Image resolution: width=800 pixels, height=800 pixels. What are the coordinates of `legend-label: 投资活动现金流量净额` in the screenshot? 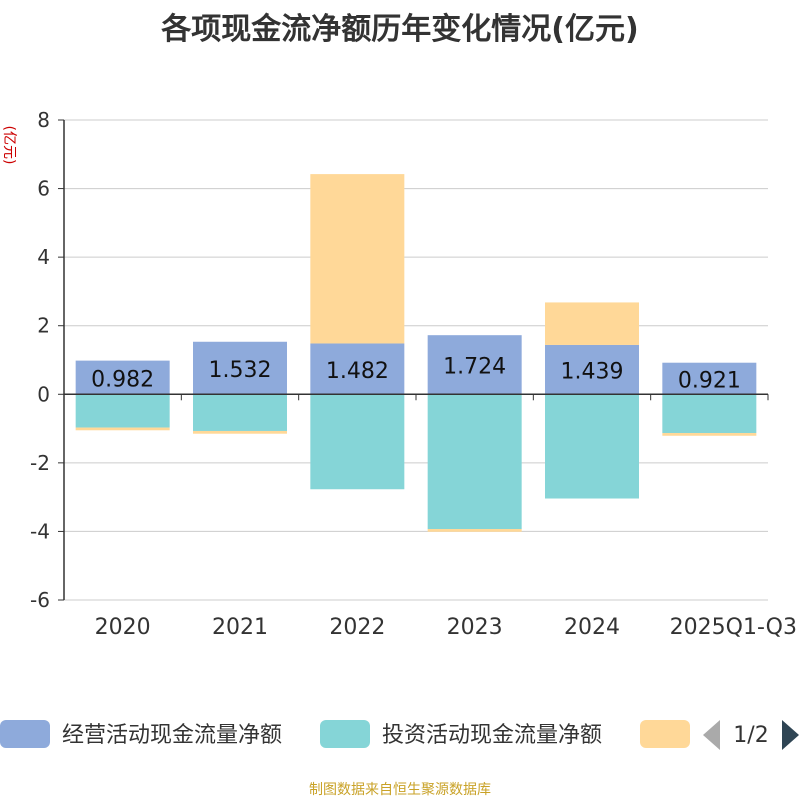 It's located at (492, 735).